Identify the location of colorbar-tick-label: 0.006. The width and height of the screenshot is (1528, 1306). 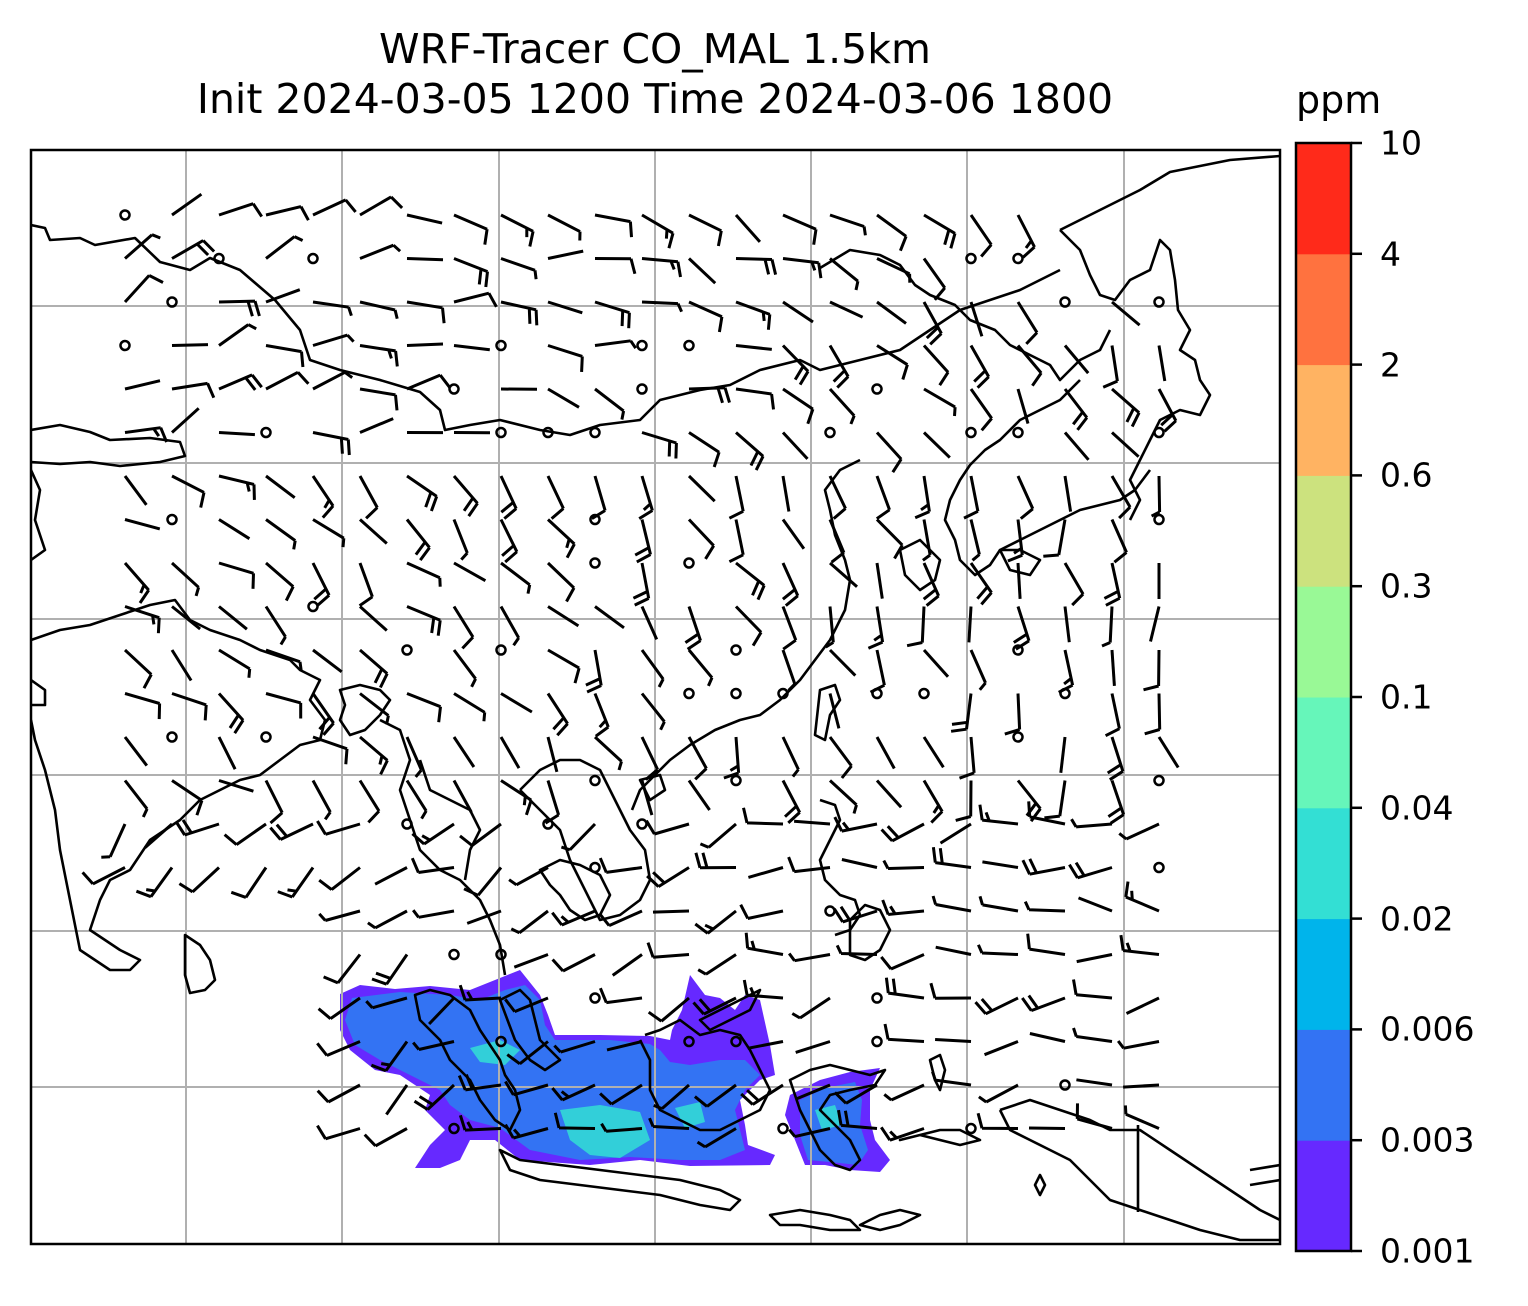
(1427, 1029).